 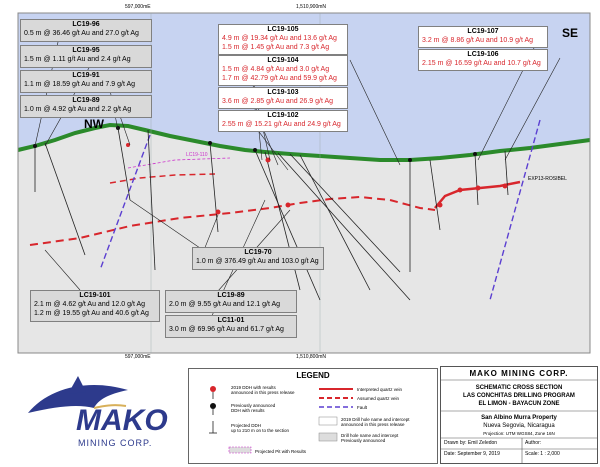 I want to click on zone-nw: NW, so click(x=94, y=124).